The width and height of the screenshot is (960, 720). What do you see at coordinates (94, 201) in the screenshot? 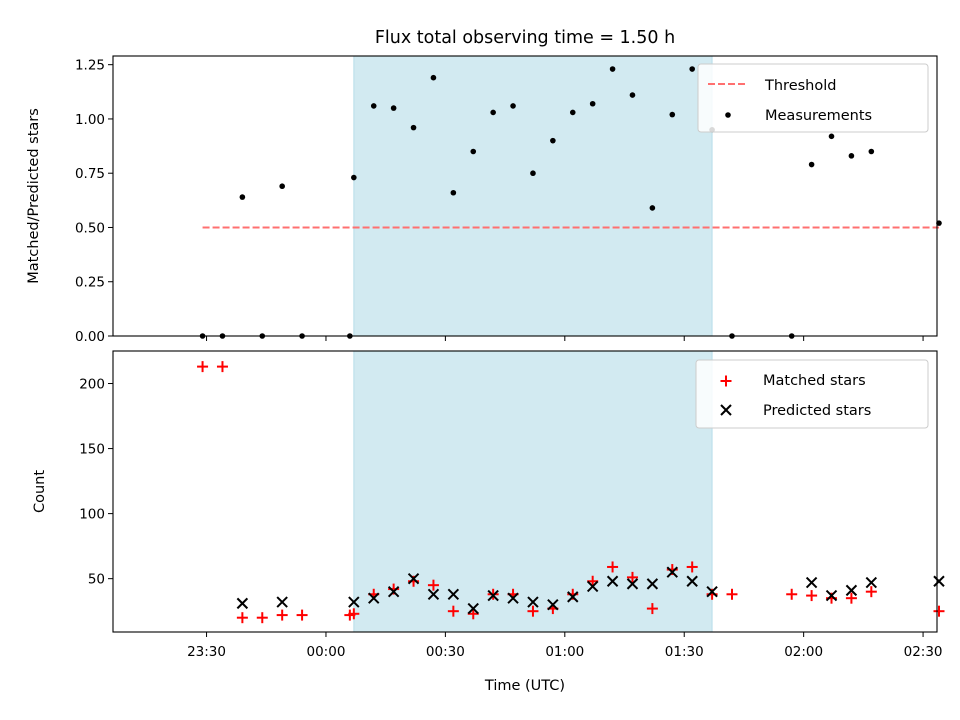
I see `top-y-axis: 0.00 0.25 0.50 0.75 1.00 1.25` at bounding box center [94, 201].